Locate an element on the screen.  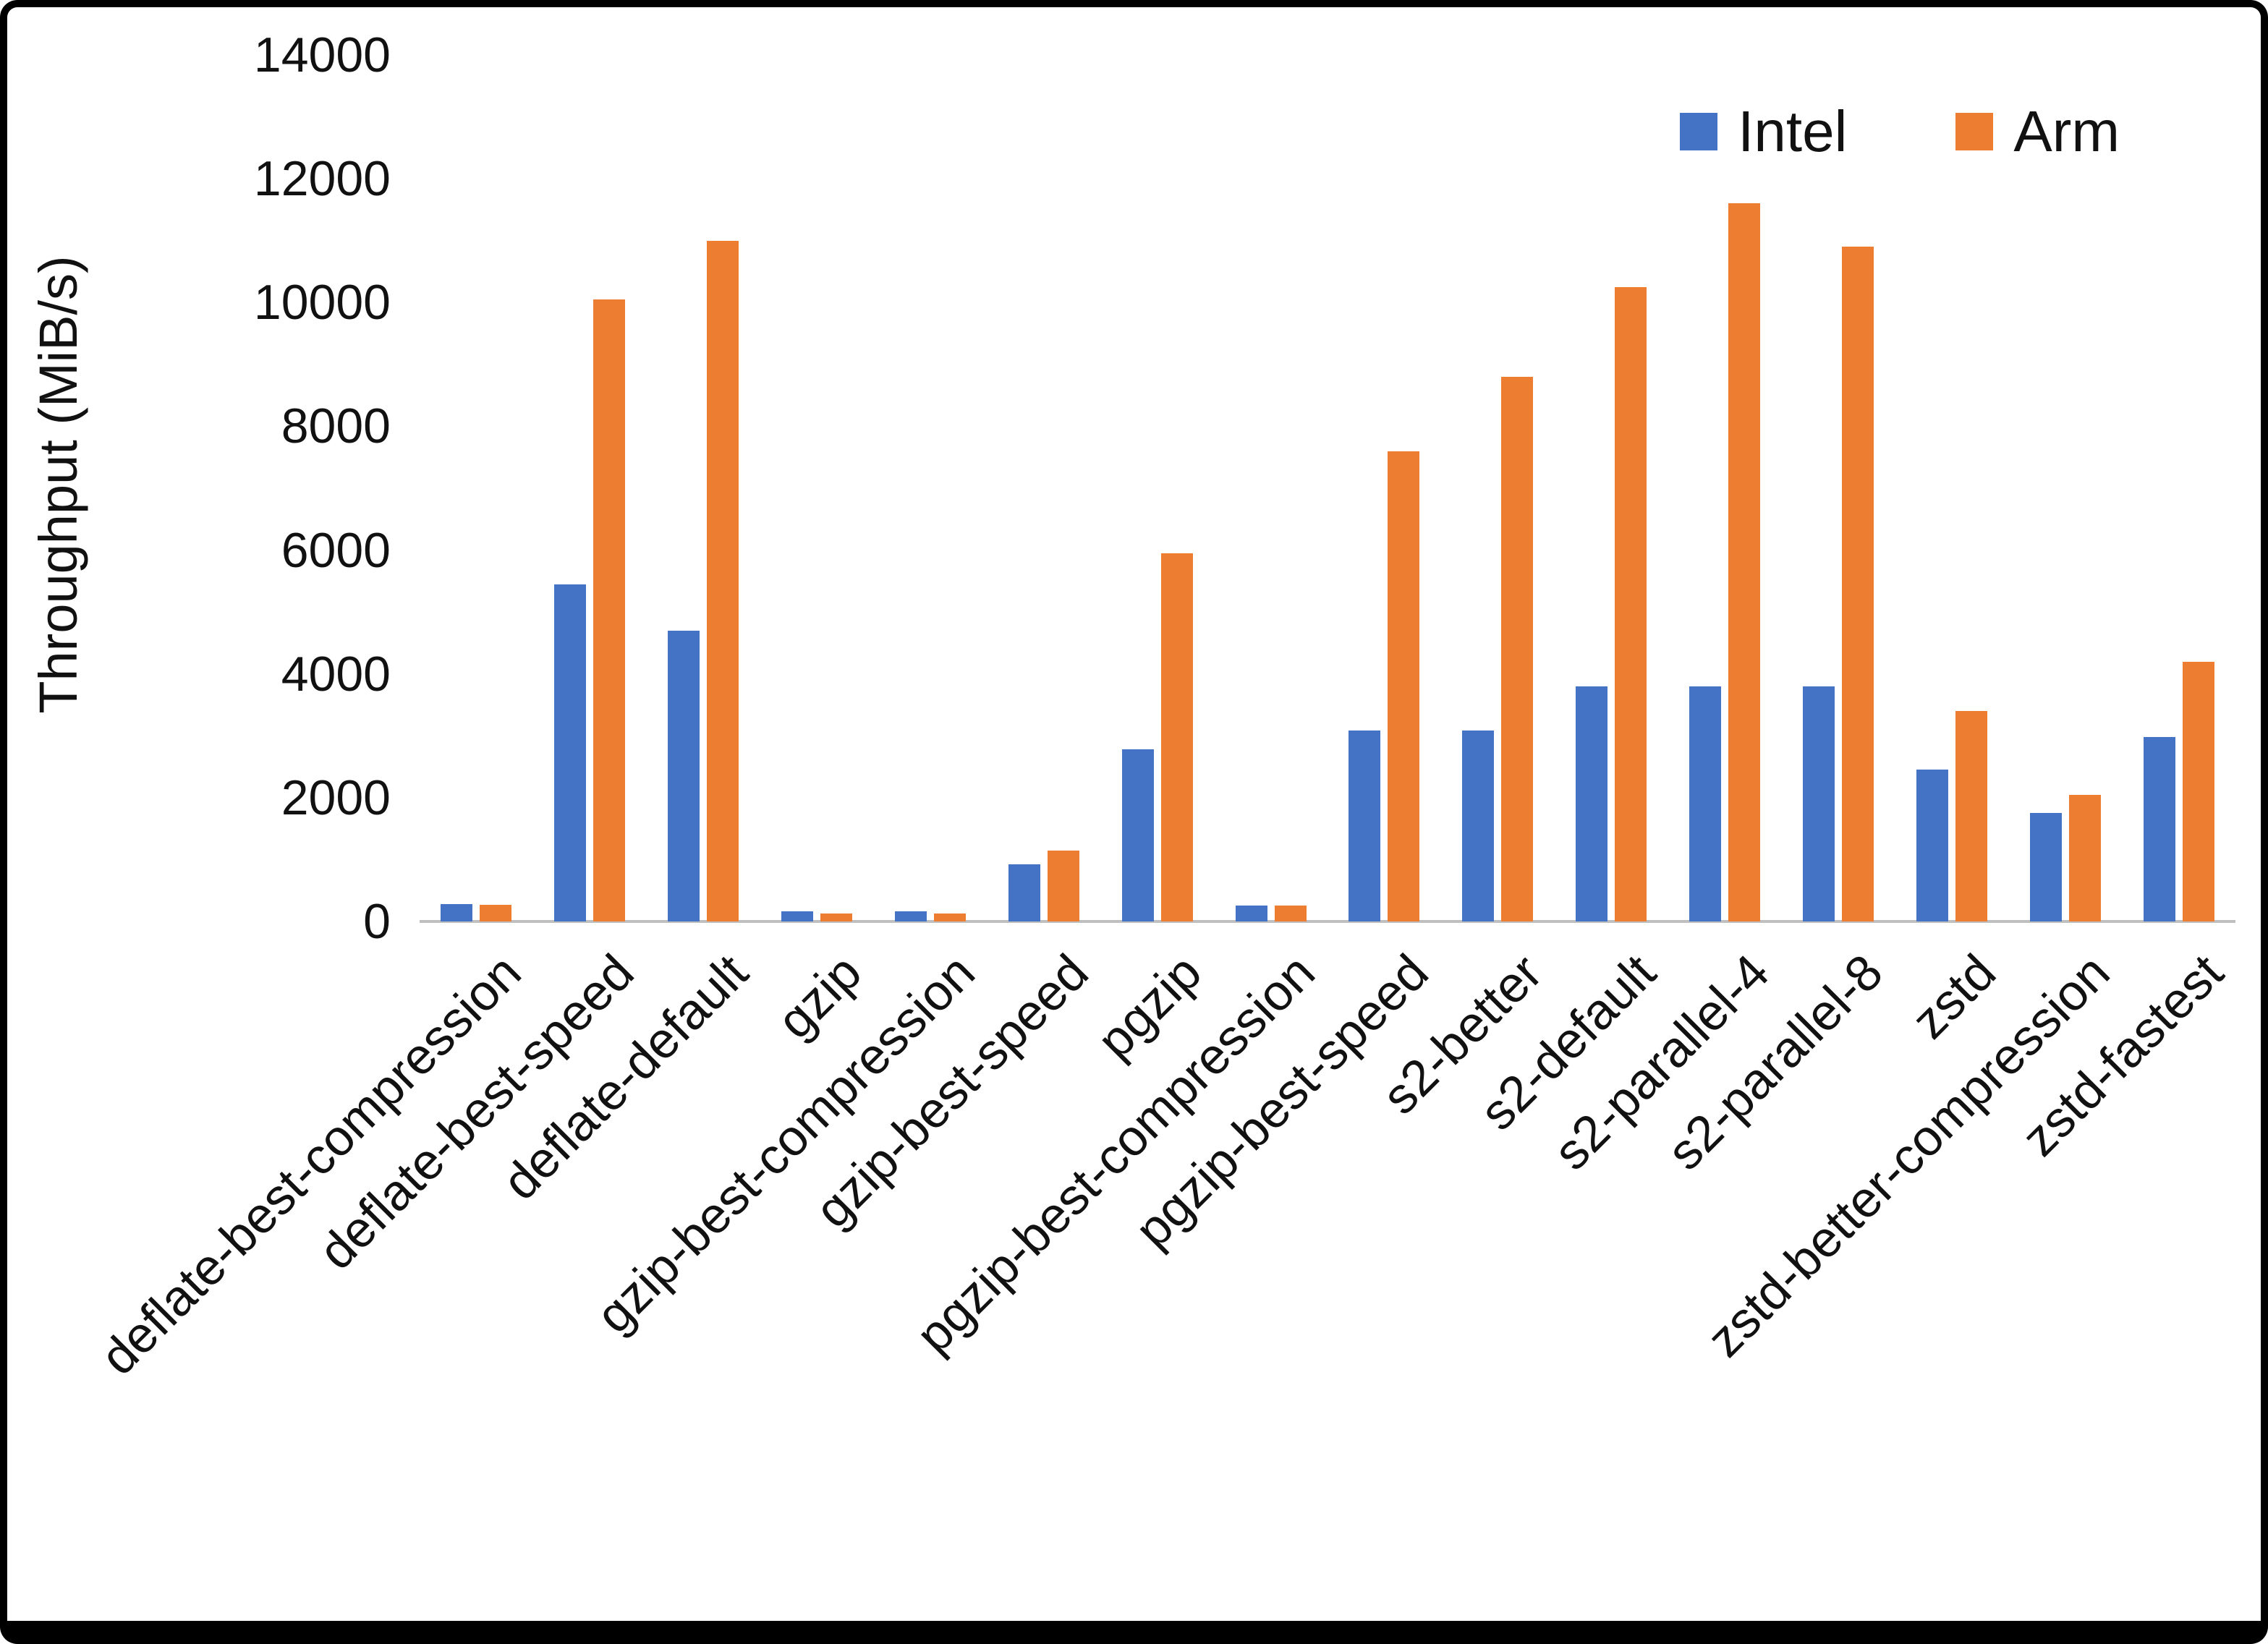
y-tick-label: 0 is located at coordinates (377, 921).